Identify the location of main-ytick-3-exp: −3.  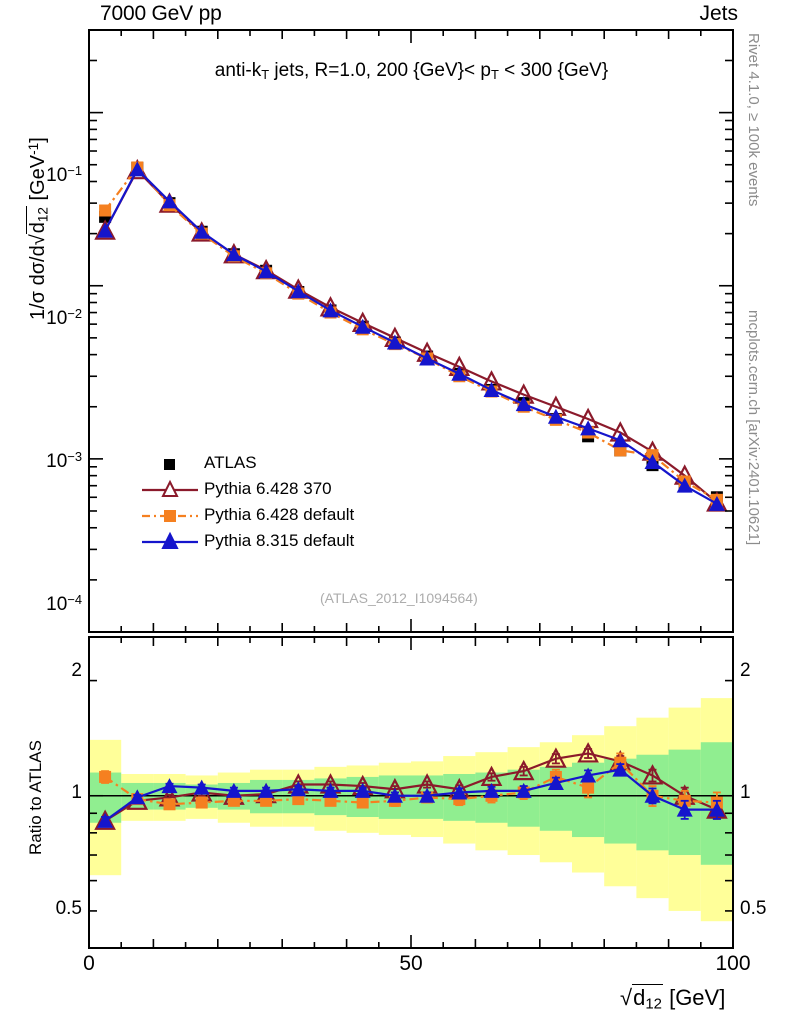
(74, 456).